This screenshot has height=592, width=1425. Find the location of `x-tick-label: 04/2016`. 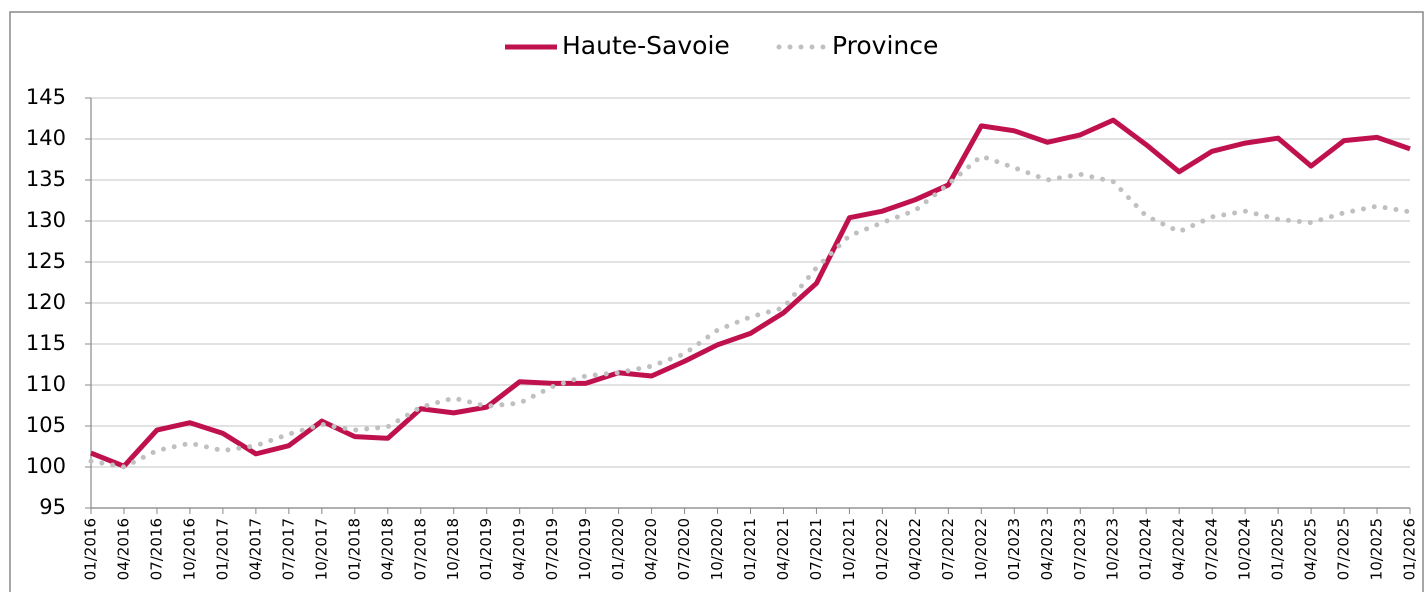

x-tick-label: 04/2016 is located at coordinates (123, 549).